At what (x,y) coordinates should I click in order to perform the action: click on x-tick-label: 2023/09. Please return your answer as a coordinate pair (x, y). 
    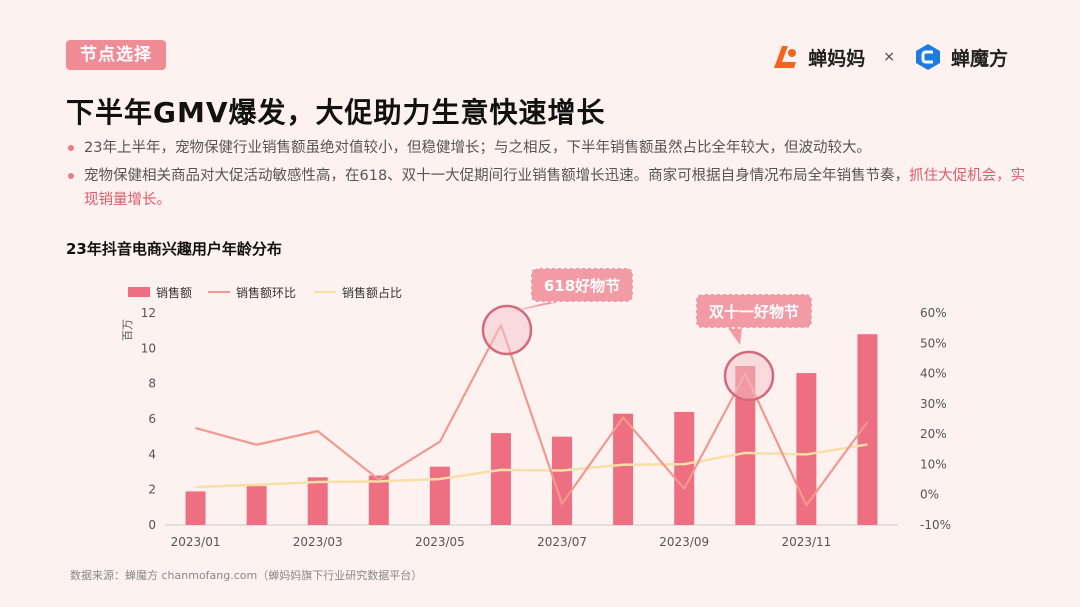
    Looking at the image, I should click on (684, 542).